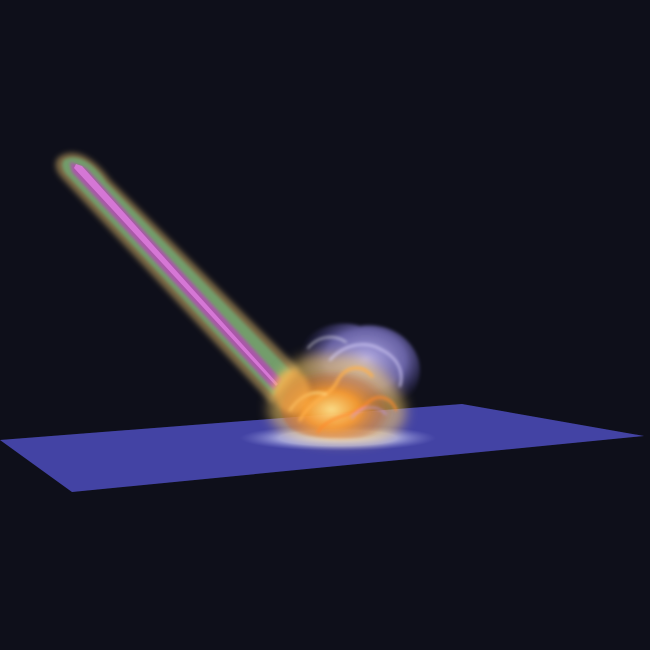 The height and width of the screenshot is (650, 650). What do you see at coordinates (337, 402) in the screenshot?
I see `burst-core` at bounding box center [337, 402].